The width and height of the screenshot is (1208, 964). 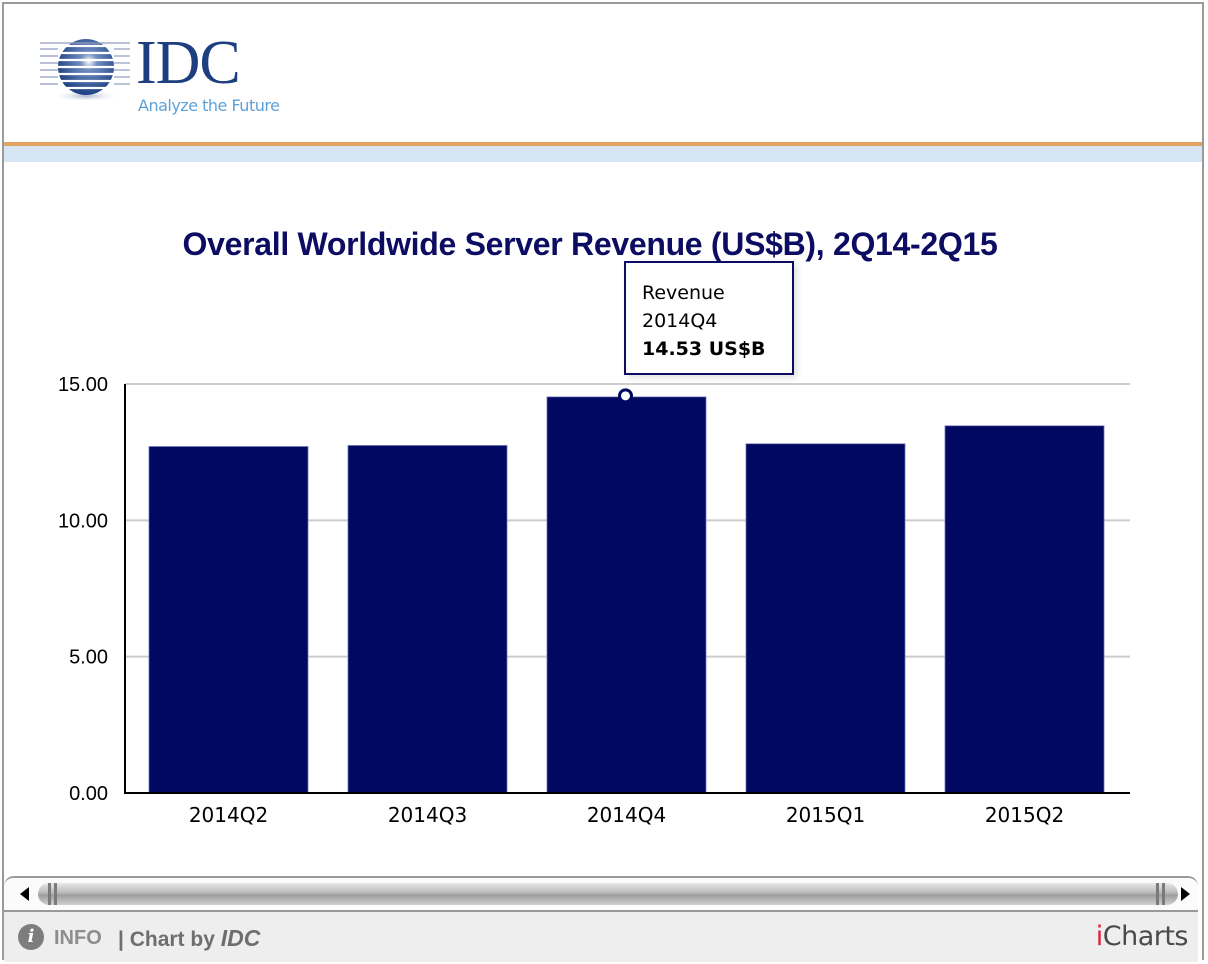 I want to click on scroll-left-arrow-icon, so click(x=24, y=894).